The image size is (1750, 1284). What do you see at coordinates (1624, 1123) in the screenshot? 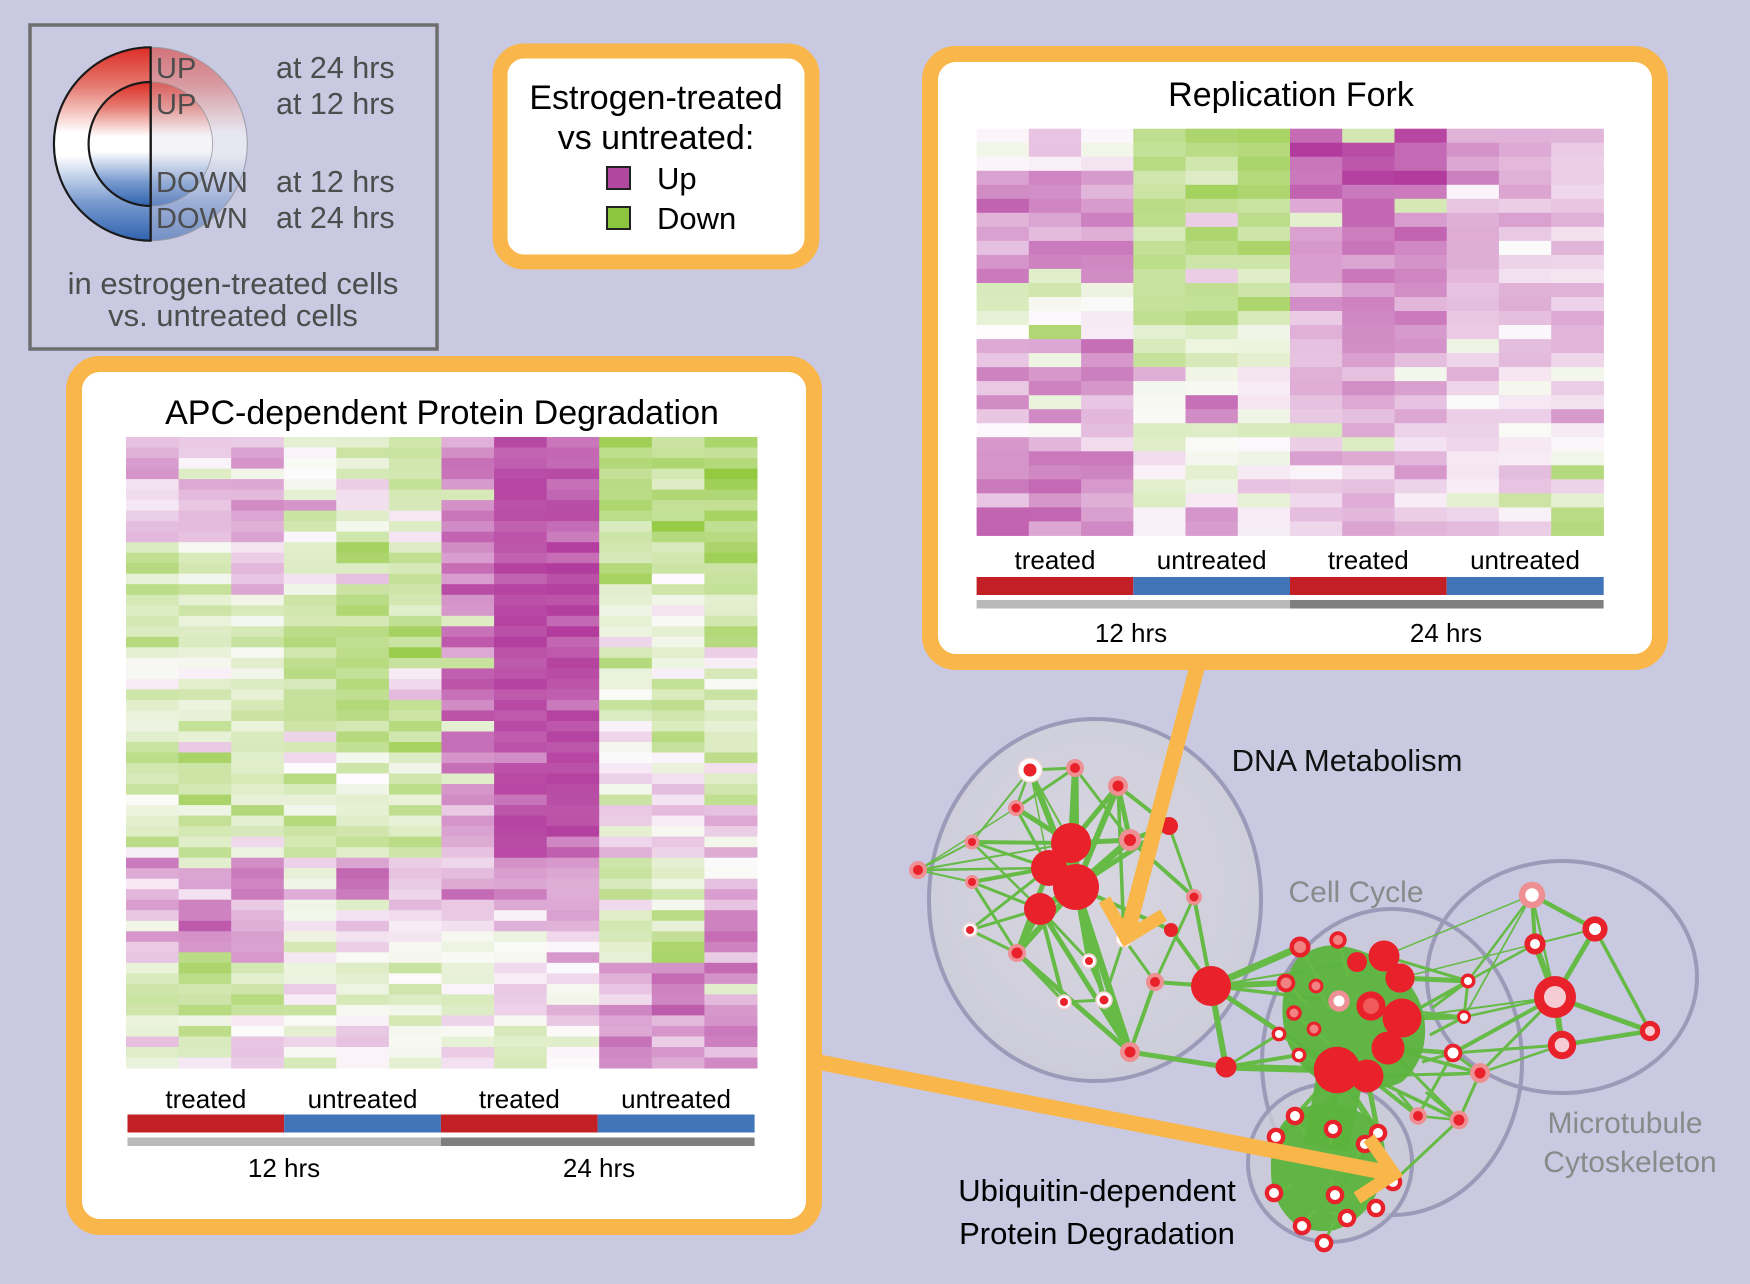
I see `svg-text: Microtubule` at bounding box center [1624, 1123].